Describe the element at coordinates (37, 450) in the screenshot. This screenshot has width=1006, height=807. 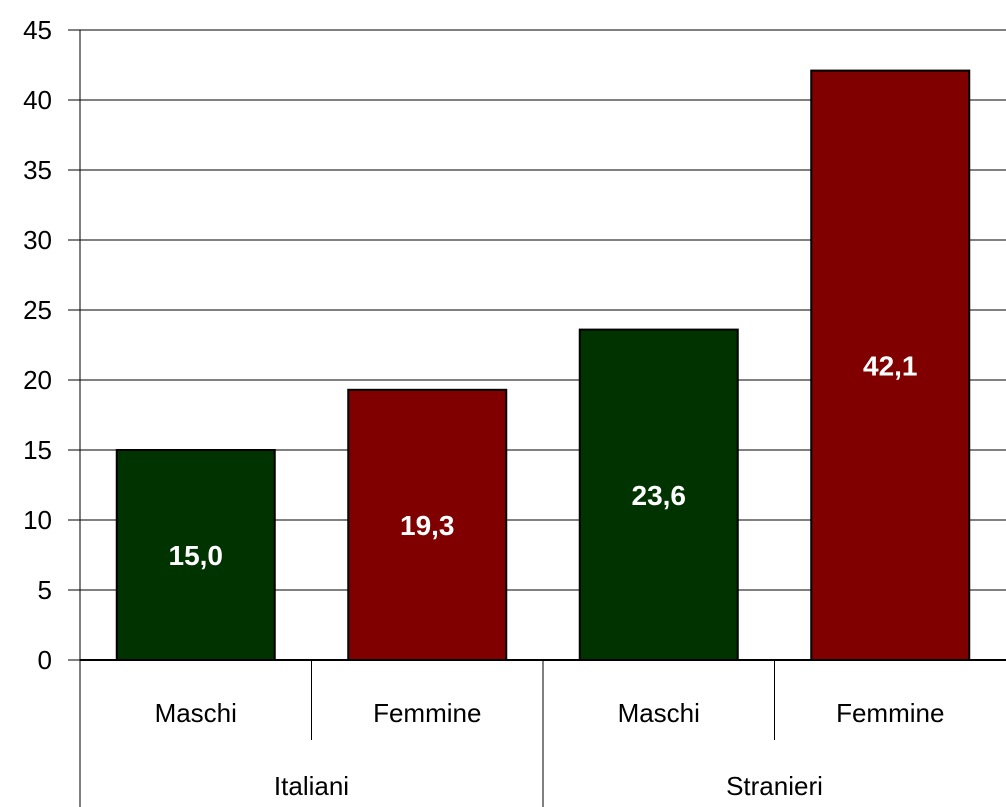
I see `y-tick-label: 15` at that location.